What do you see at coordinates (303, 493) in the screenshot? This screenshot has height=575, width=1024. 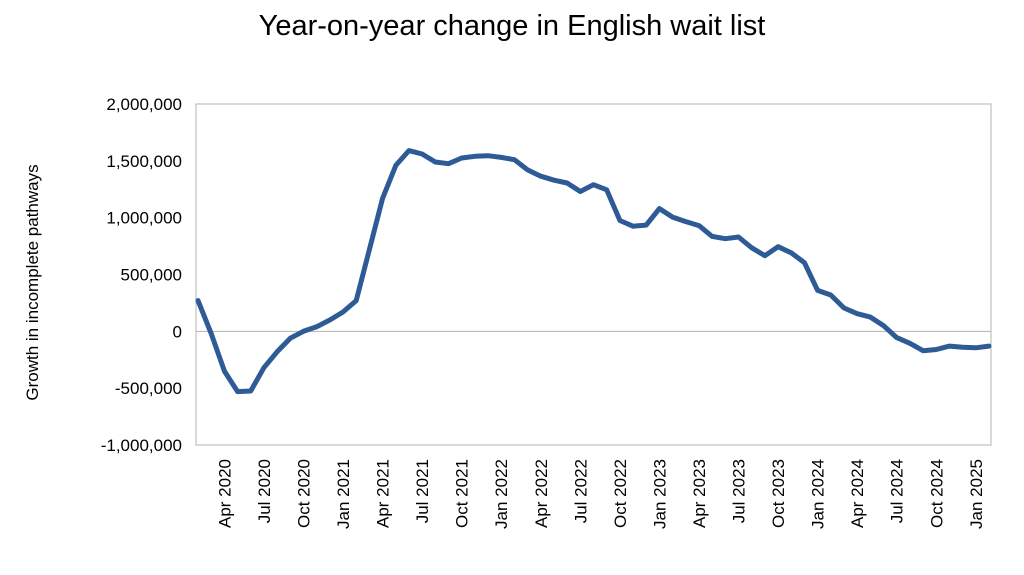 I see `x-tick-label: Oct 2020` at bounding box center [303, 493].